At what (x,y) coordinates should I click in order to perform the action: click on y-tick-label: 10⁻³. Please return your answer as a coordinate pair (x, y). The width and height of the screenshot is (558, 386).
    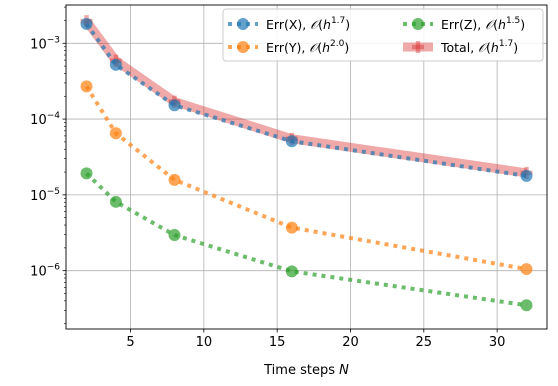
    Looking at the image, I should click on (45, 43).